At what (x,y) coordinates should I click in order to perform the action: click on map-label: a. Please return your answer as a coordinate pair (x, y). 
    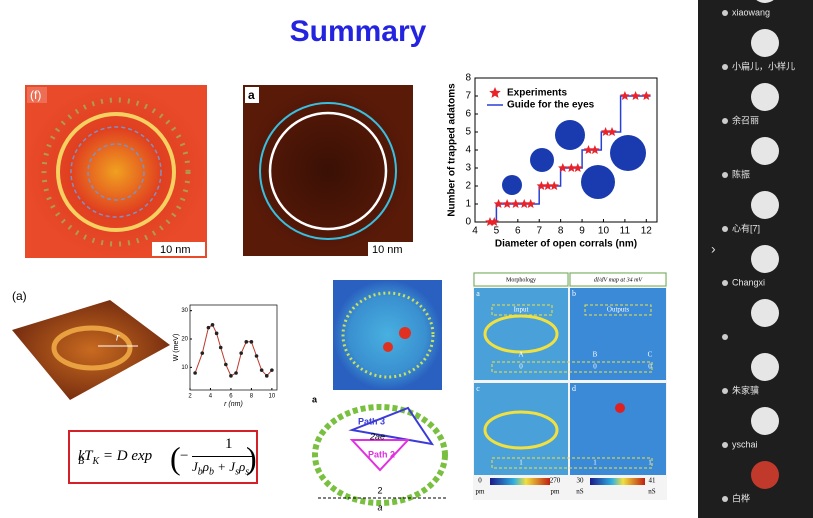
    Looking at the image, I should click on (478, 293).